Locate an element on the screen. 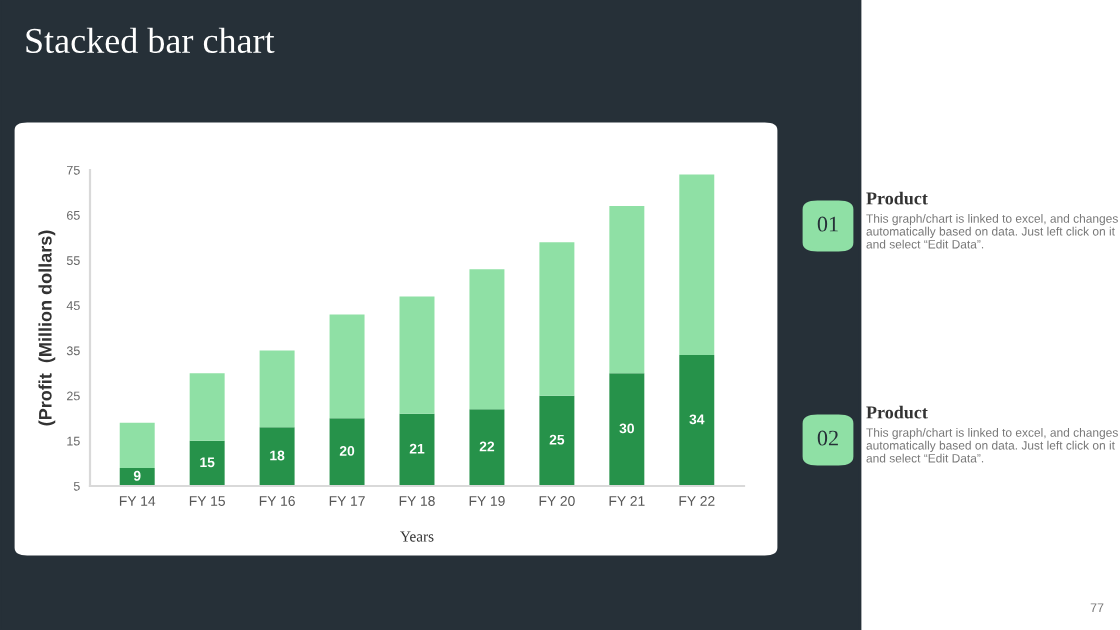  chart-title: Stacked bar chart is located at coordinates (150, 40).